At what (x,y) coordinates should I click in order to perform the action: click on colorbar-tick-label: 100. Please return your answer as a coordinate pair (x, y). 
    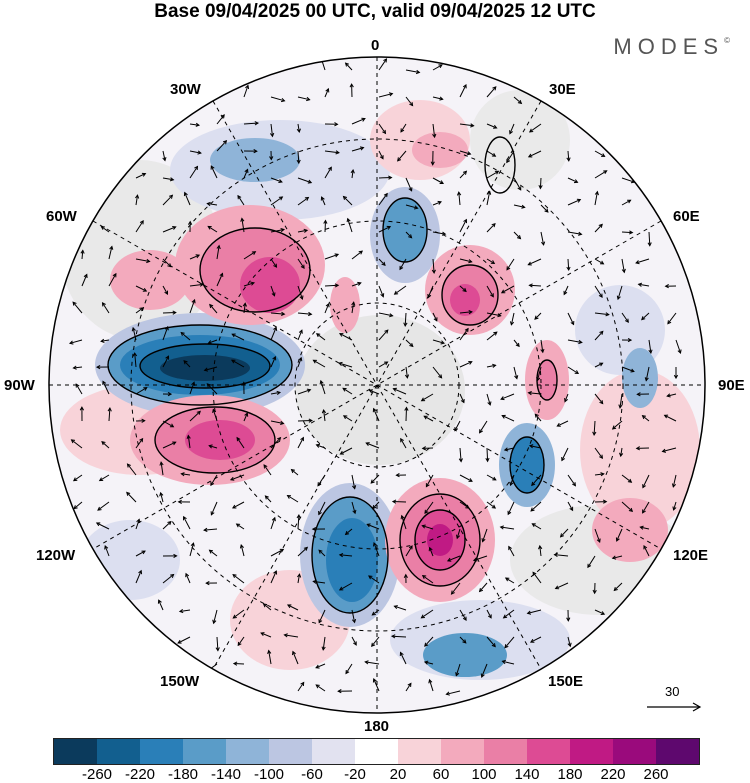
    Looking at the image, I should click on (484, 774).